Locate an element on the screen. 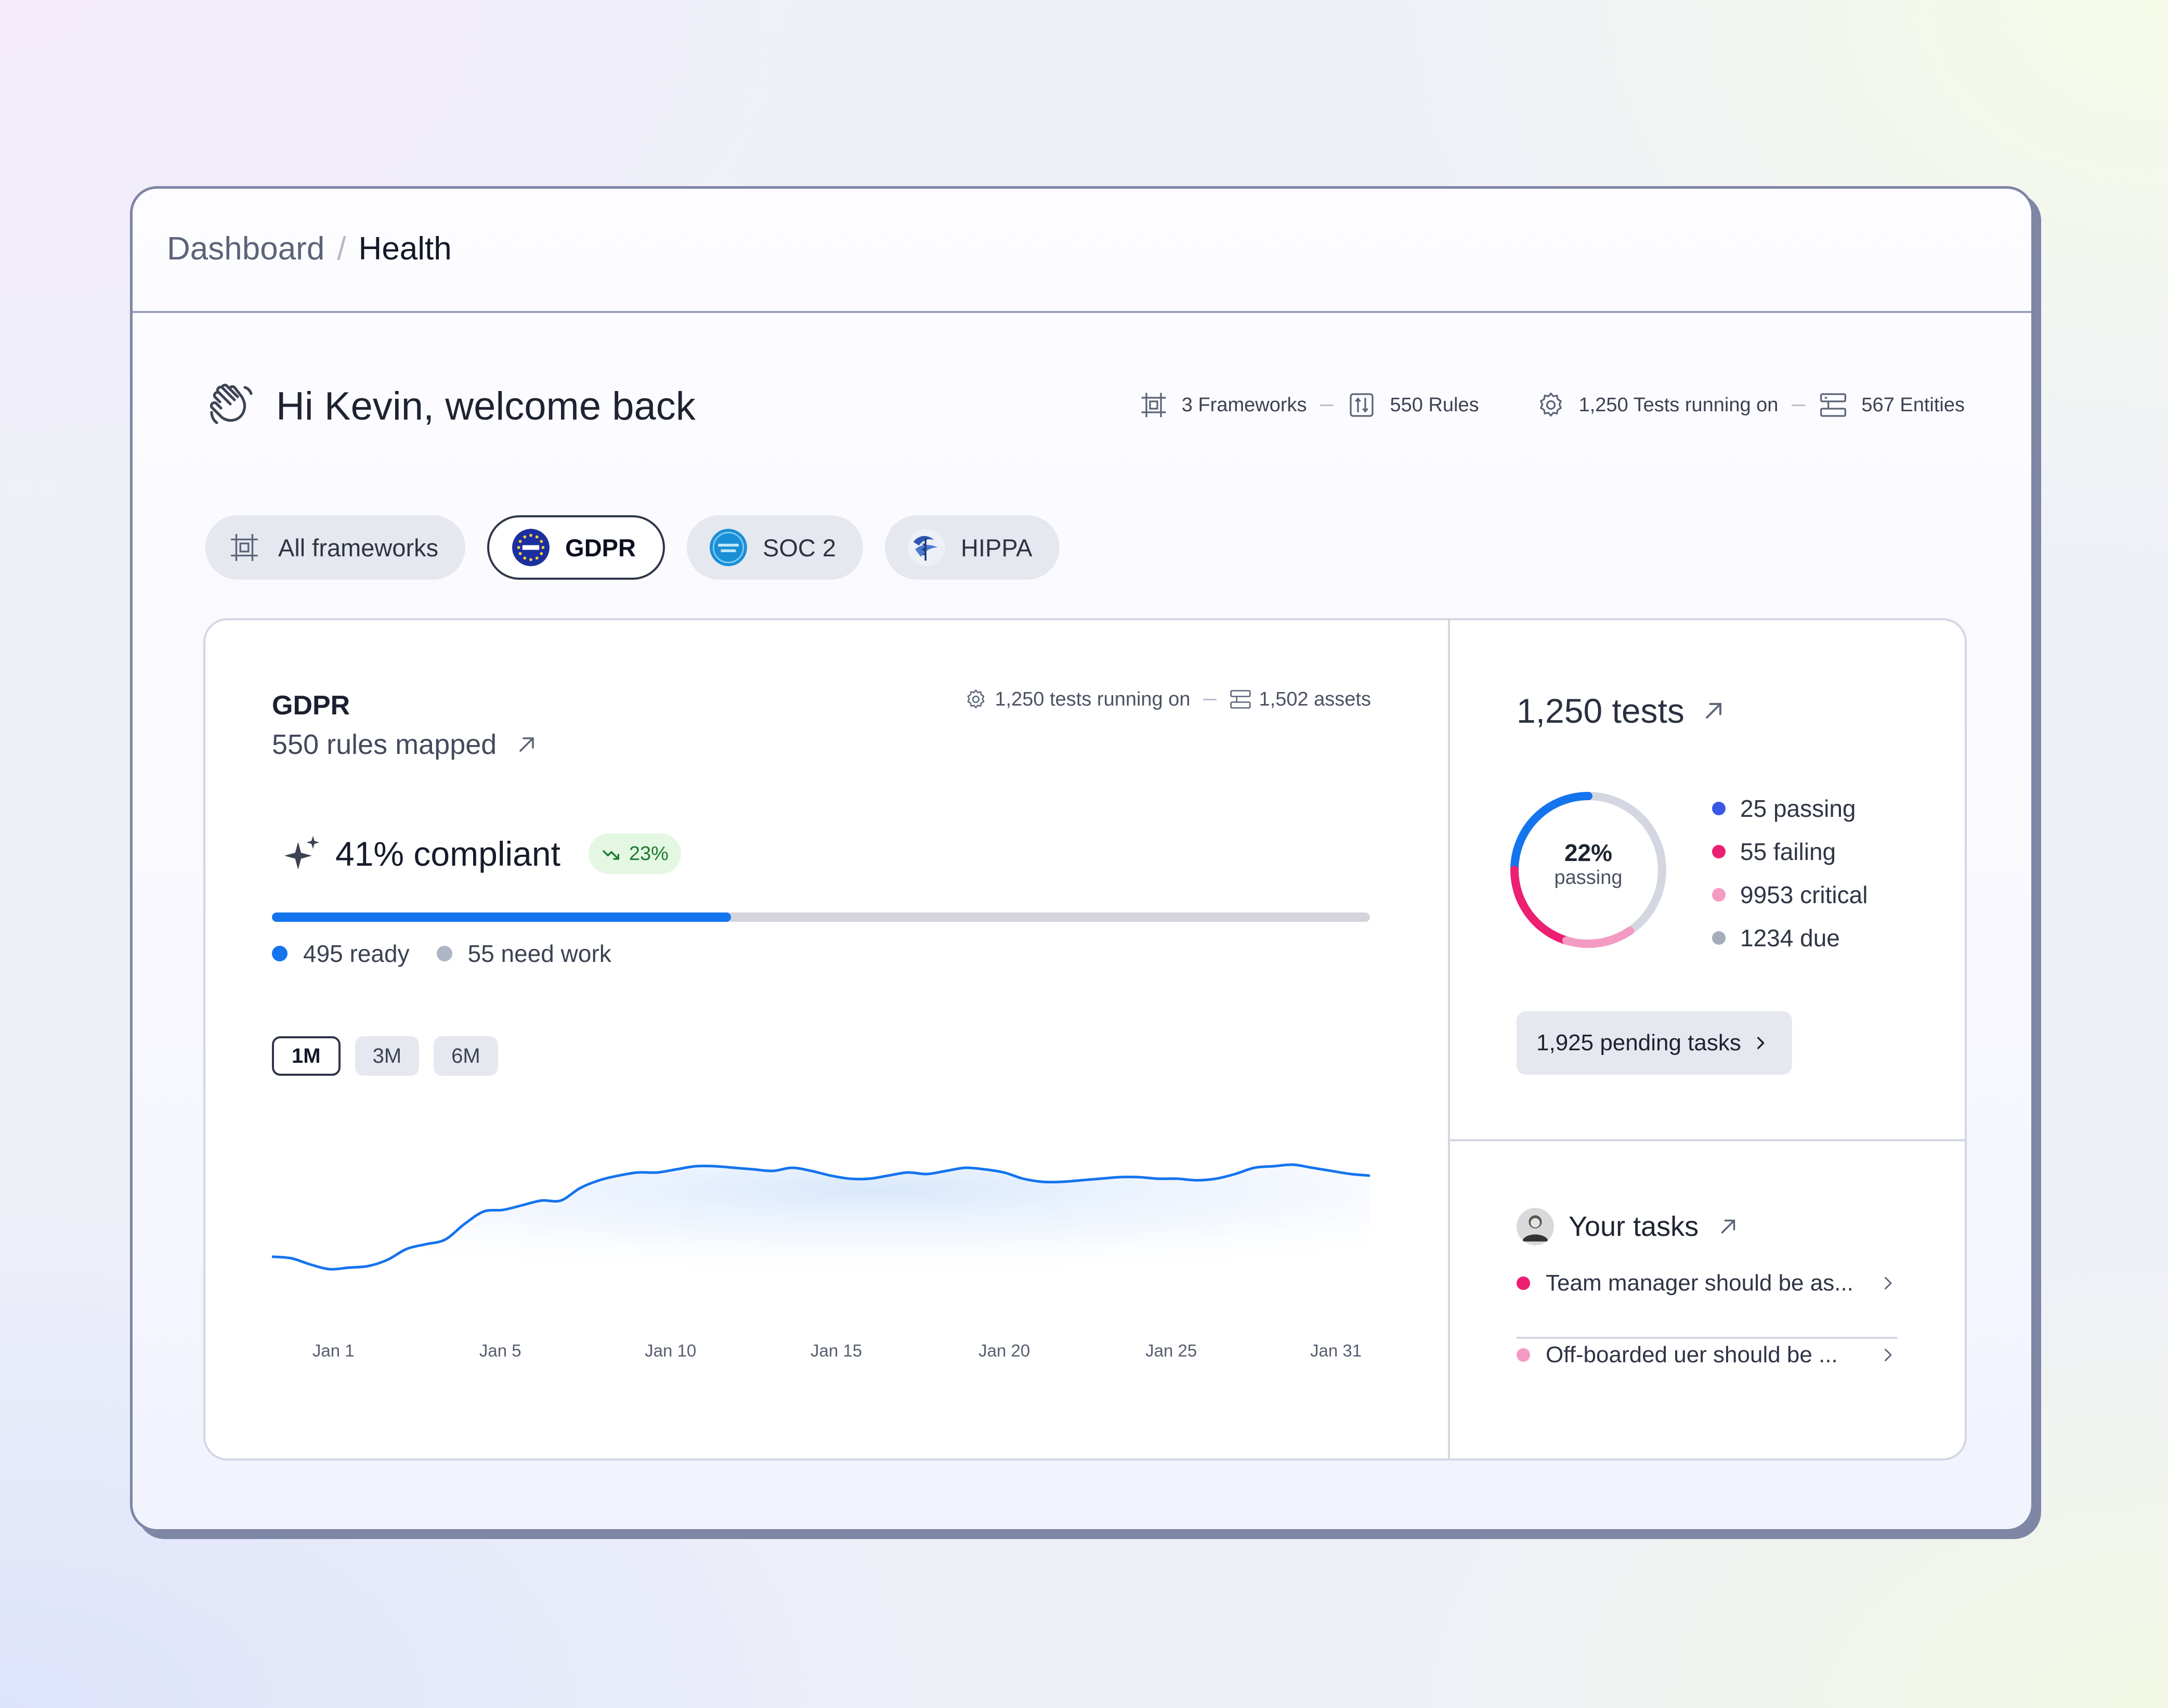 This screenshot has height=1708, width=2168. compliance-progress-fill is located at coordinates (502, 917).